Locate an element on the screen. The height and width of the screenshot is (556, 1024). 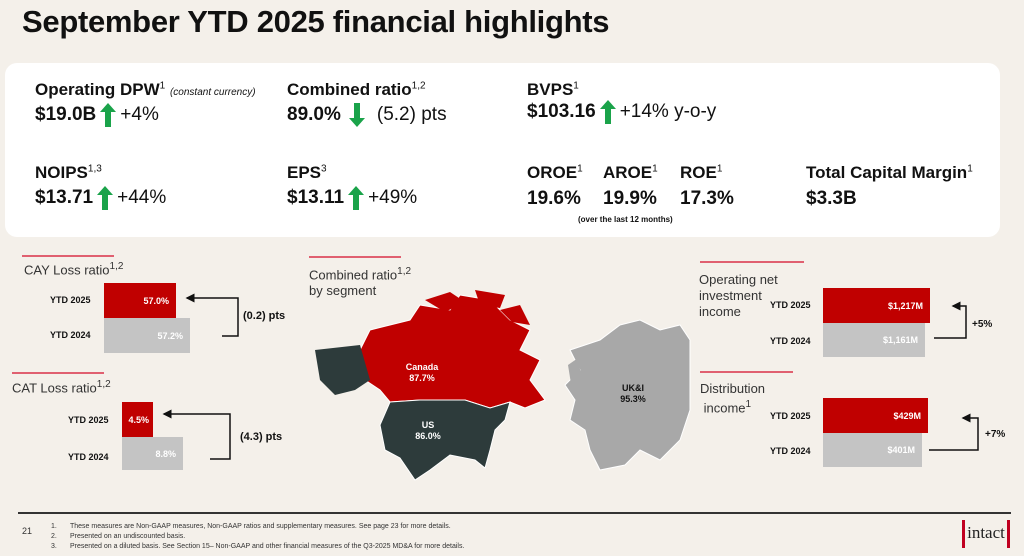
tcm-label: Total Capital Margin1 is located at coordinates (889, 172).